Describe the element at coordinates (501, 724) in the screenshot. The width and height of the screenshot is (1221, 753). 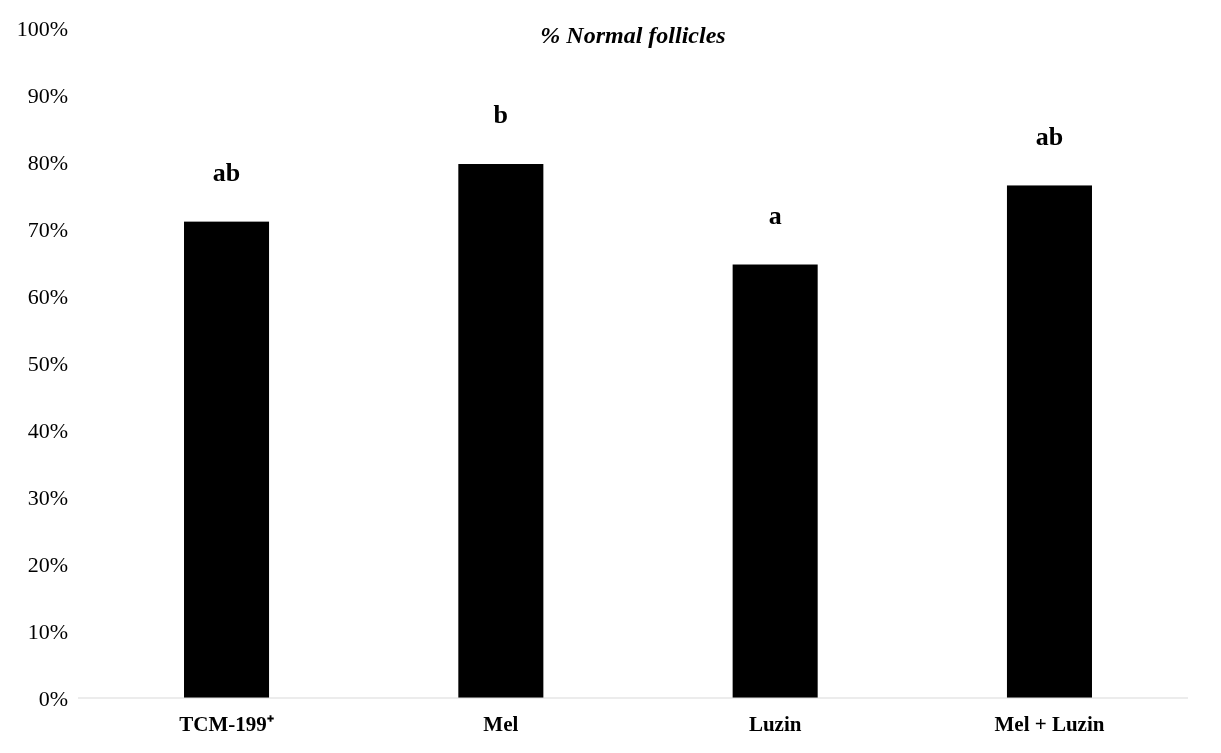
I see `x-tick-label: Mel` at that location.